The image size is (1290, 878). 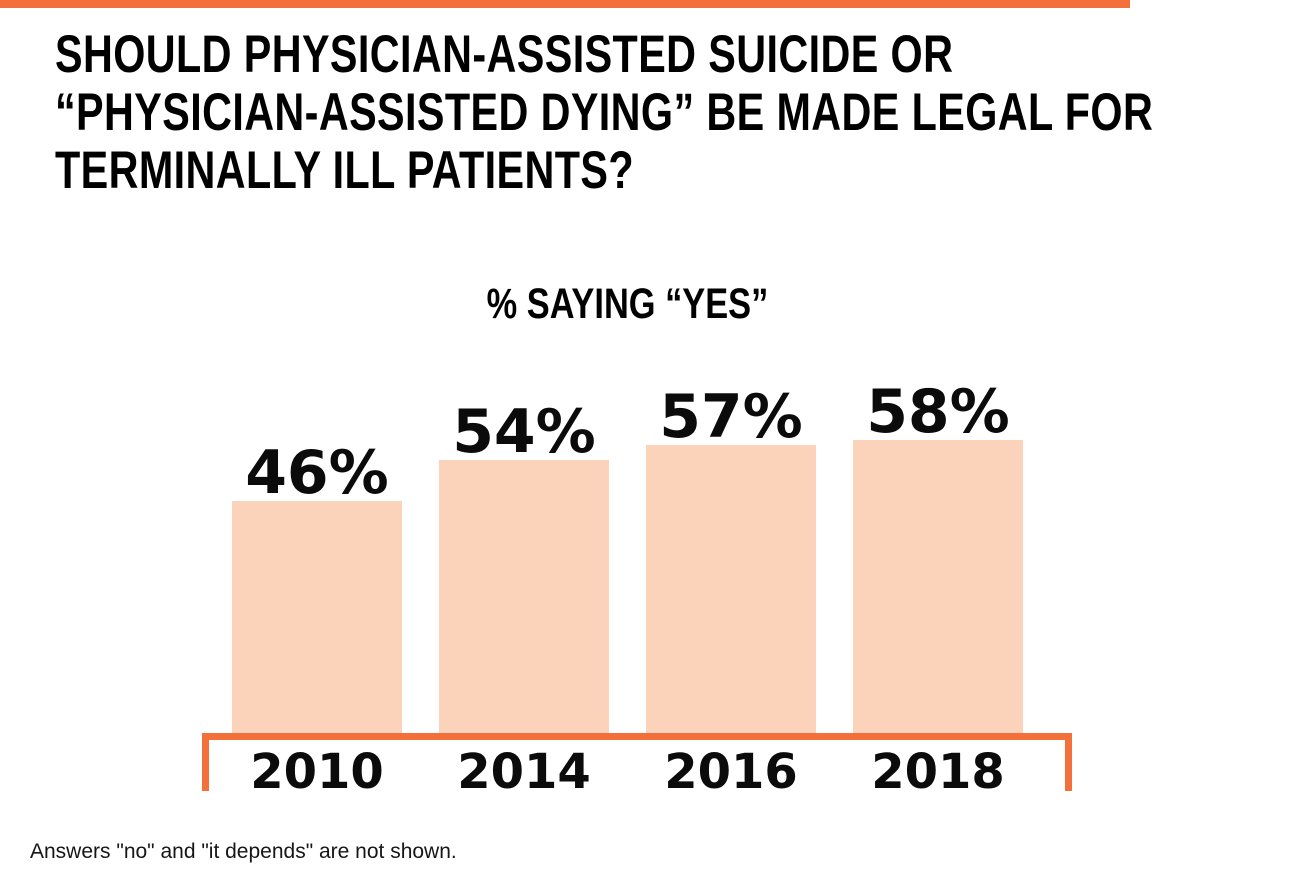 What do you see at coordinates (317, 473) in the screenshot?
I see `bar-value-label-2010: 46%` at bounding box center [317, 473].